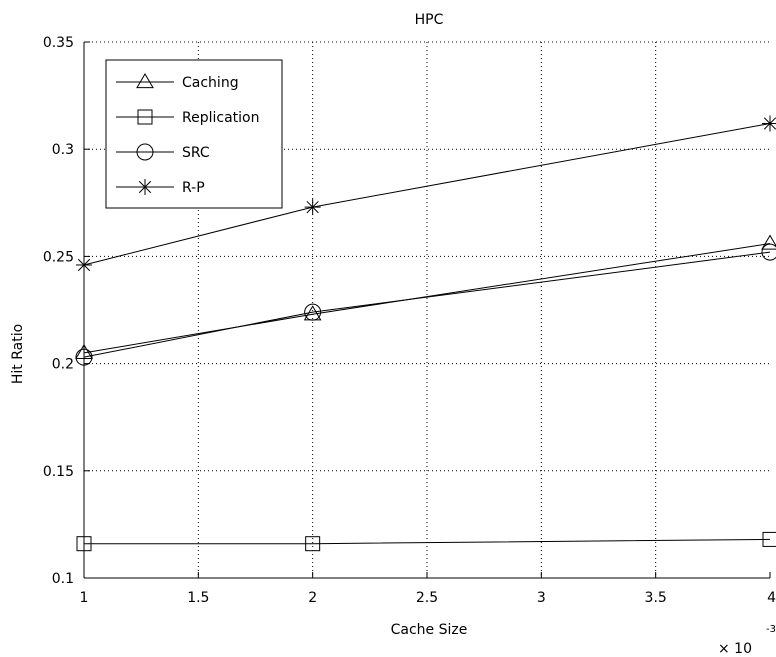 Image resolution: width=776 pixels, height=657 pixels. I want to click on y-tick-label: 0.25, so click(58, 257).